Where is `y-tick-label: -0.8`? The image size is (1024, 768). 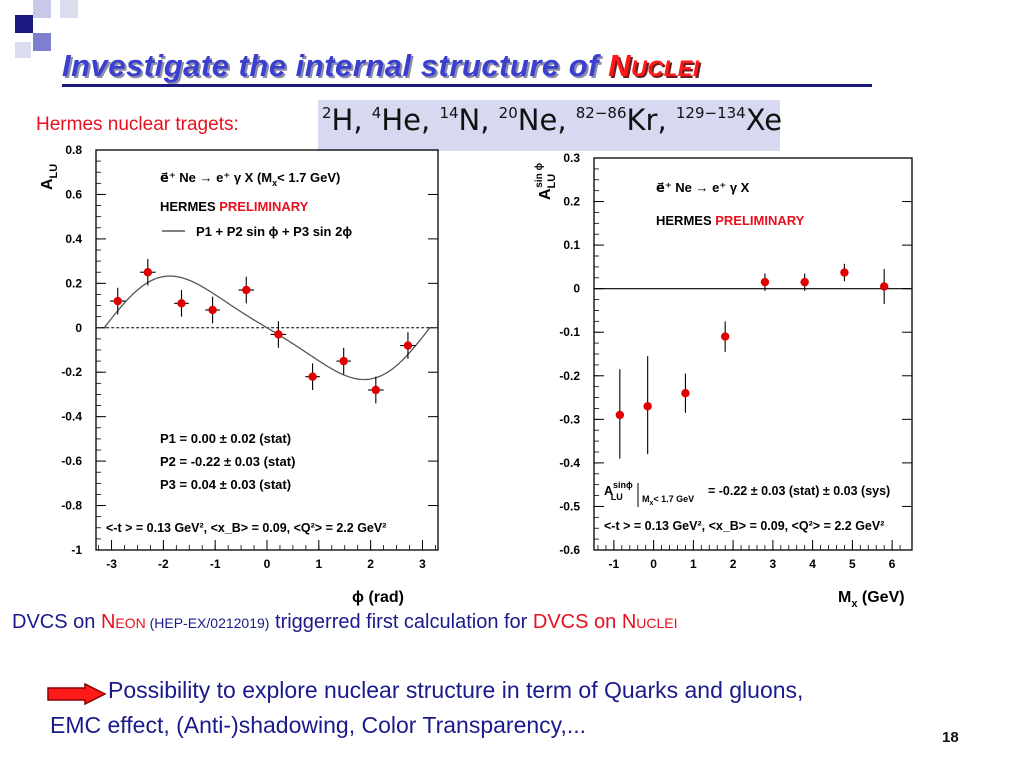 y-tick-label: -0.8 is located at coordinates (71, 506).